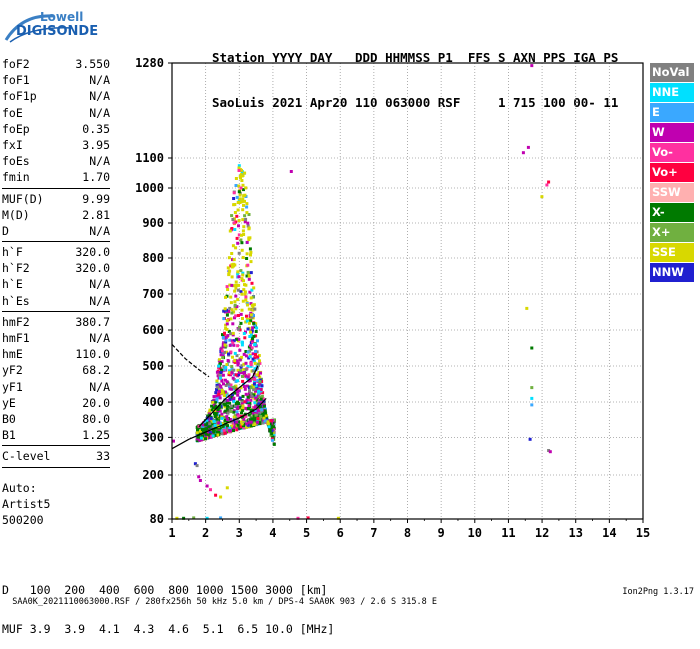 This screenshot has height=649, width=700. Describe the element at coordinates (56, 199) in the screenshot. I see `param-row: MUF(D) 9.99` at that location.